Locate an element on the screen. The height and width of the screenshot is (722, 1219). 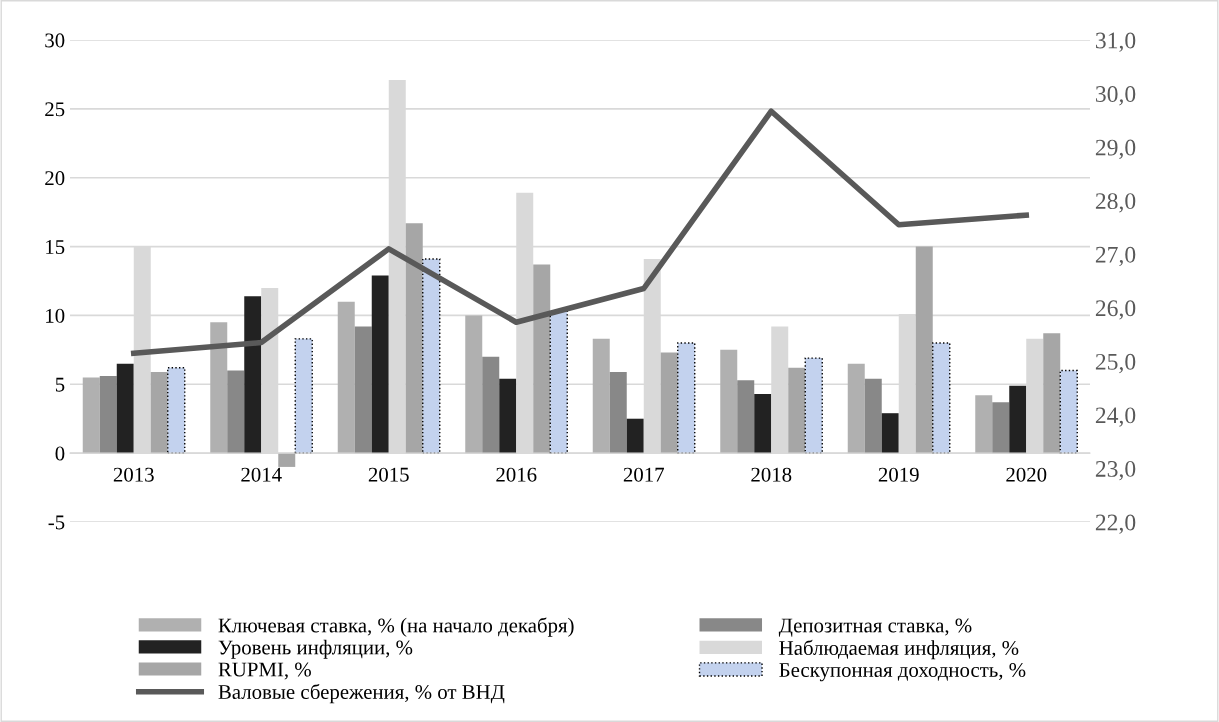
legend-label: RUPMI, % is located at coordinates (264, 671).